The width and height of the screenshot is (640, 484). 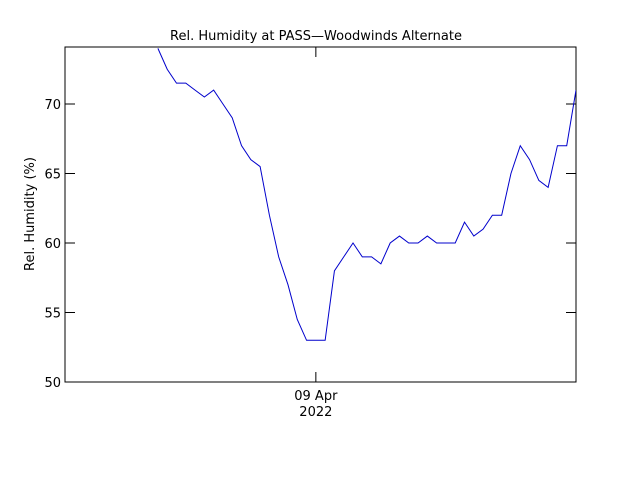 I want to click on y-tick-label: 70, so click(x=52, y=105).